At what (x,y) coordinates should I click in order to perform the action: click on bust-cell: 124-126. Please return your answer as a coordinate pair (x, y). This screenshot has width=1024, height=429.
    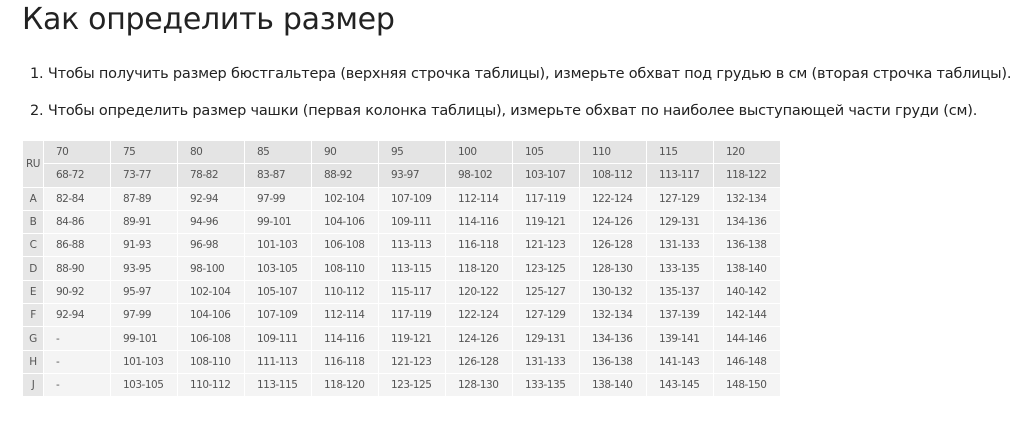
    Looking at the image, I should click on (613, 222).